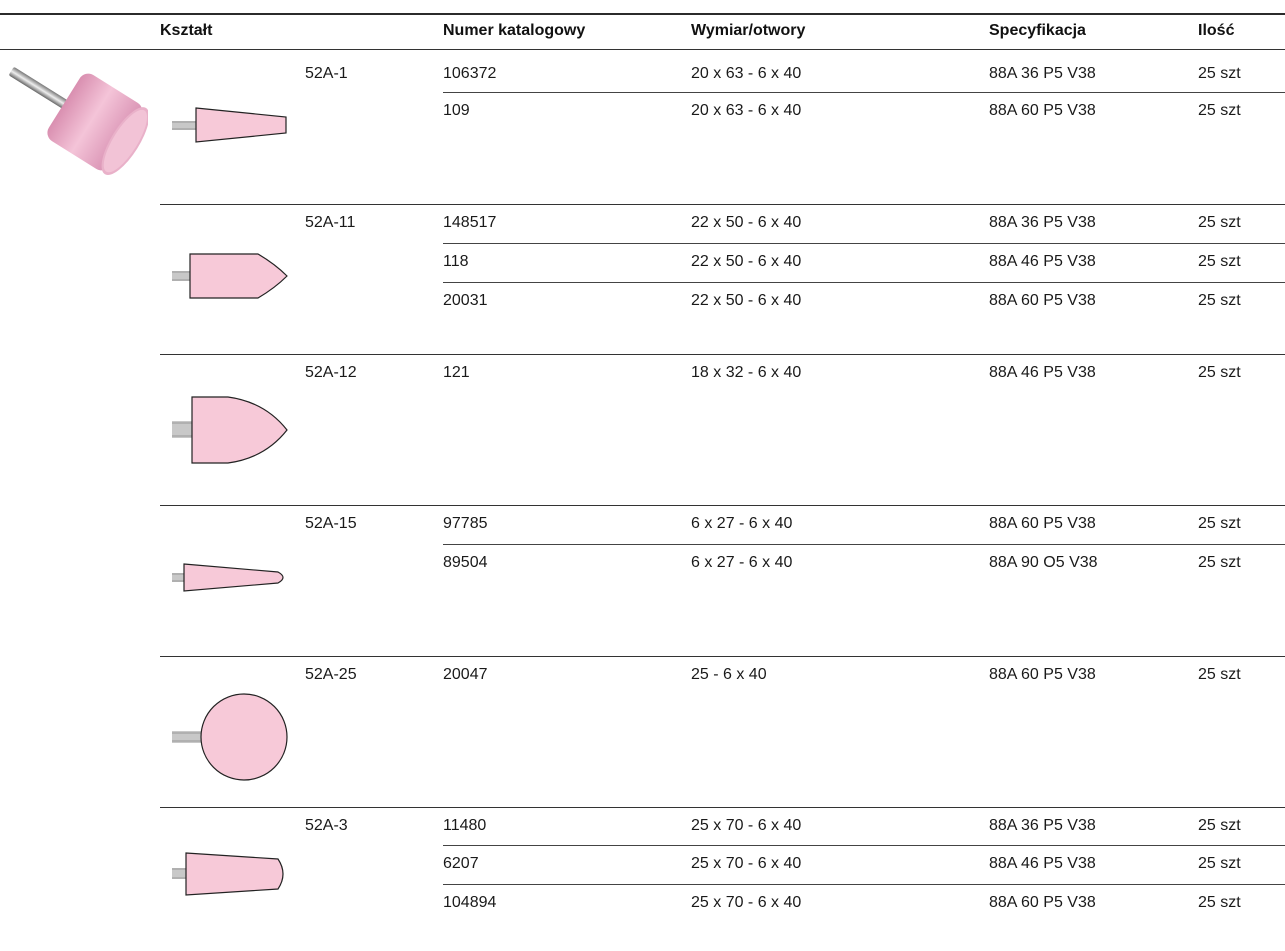 The image size is (1285, 951). I want to click on catalog-number: 6207, so click(461, 863).